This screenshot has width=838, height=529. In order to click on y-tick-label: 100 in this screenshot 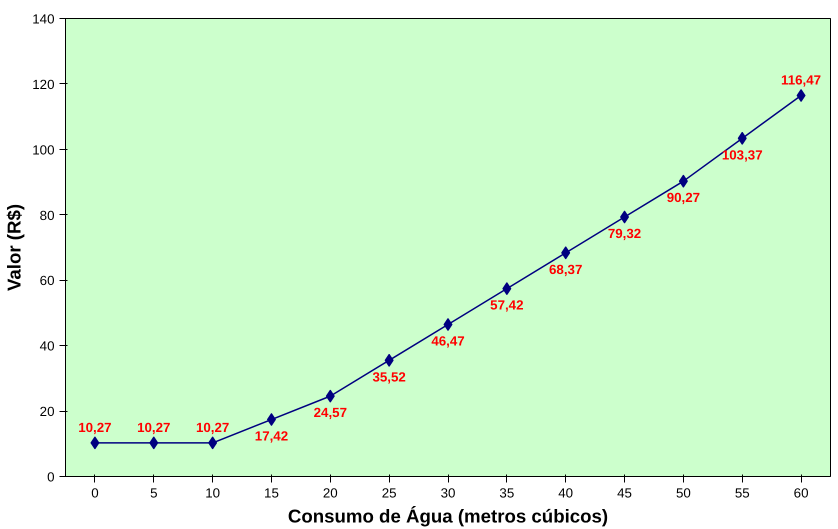, I will do `click(43, 150)`.